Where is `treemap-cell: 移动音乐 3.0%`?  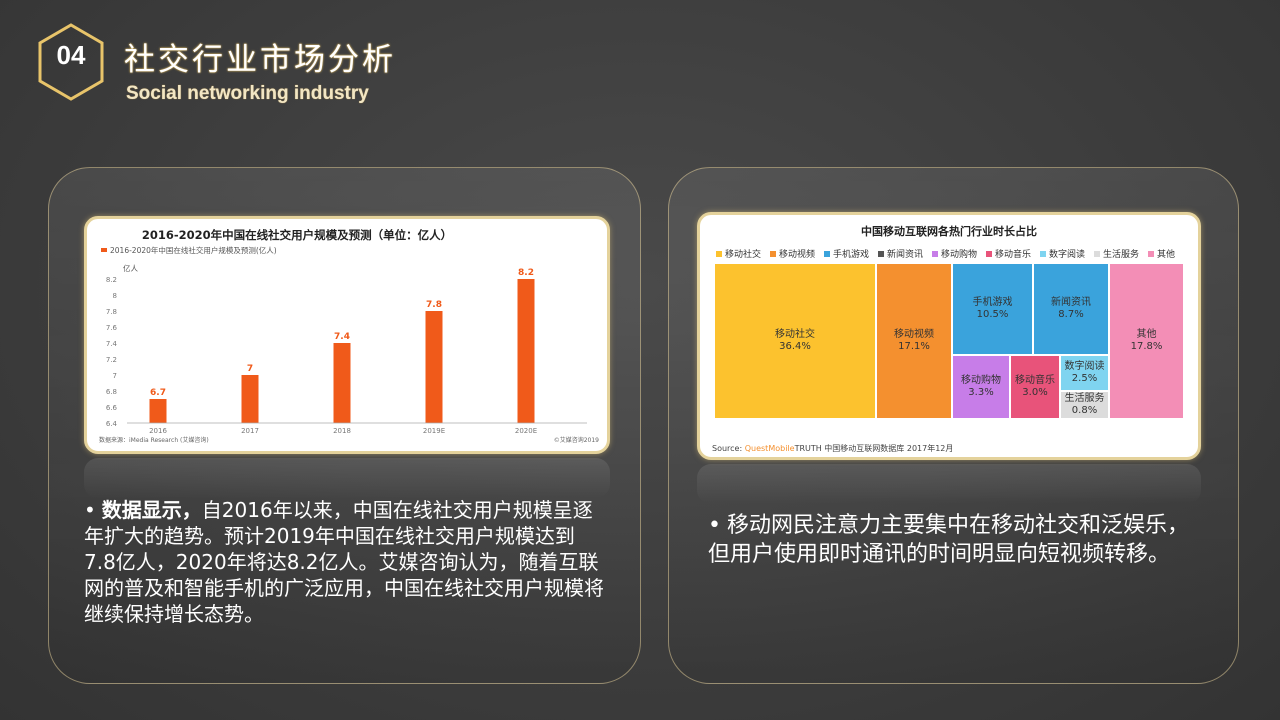 treemap-cell: 移动音乐 3.0% is located at coordinates (1035, 387).